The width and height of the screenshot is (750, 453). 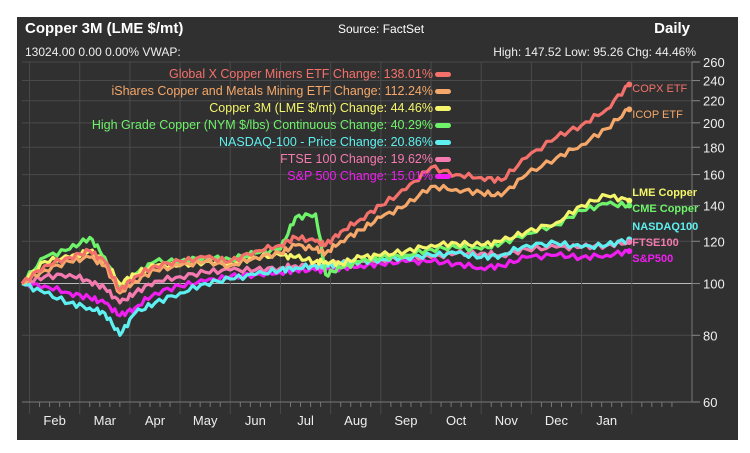 What do you see at coordinates (381, 29) in the screenshot?
I see `source-label: Source: FactSet` at bounding box center [381, 29].